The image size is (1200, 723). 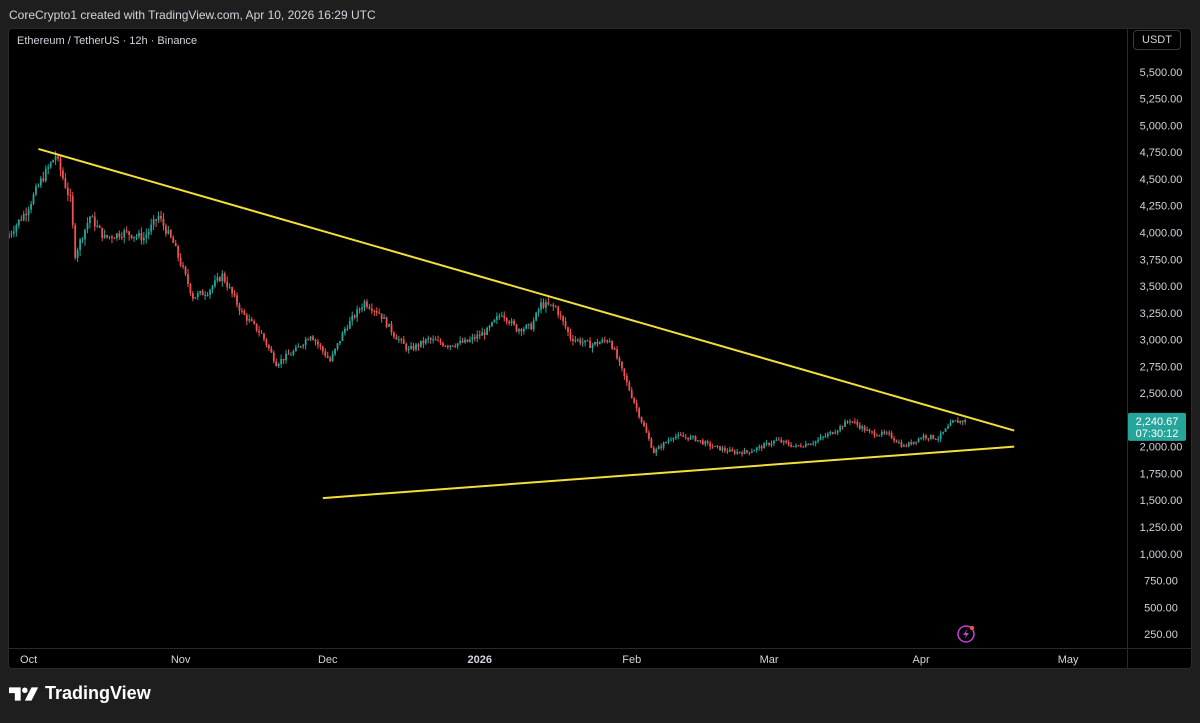 What do you see at coordinates (1157, 40) in the screenshot?
I see `currency-button: USDT` at bounding box center [1157, 40].